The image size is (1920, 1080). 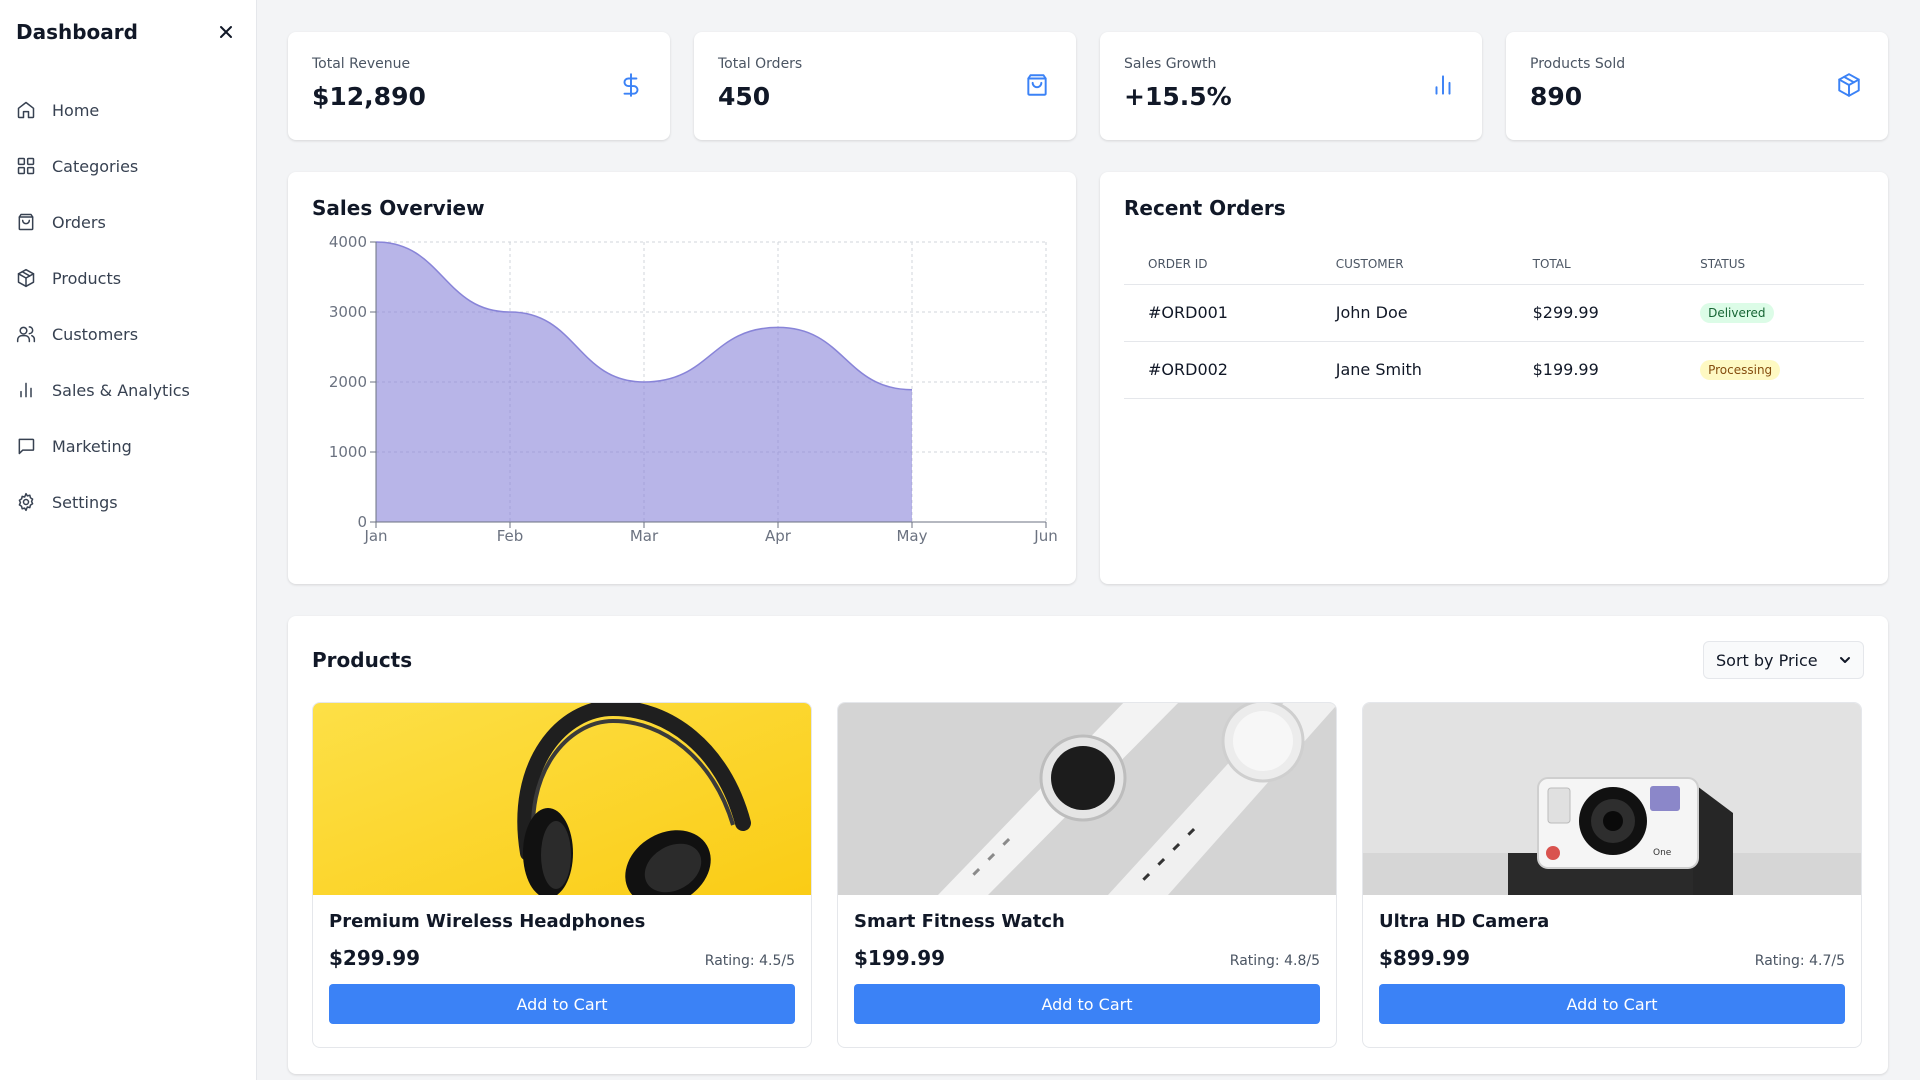 I want to click on smartwatch-photo, so click(x=1087, y=799).